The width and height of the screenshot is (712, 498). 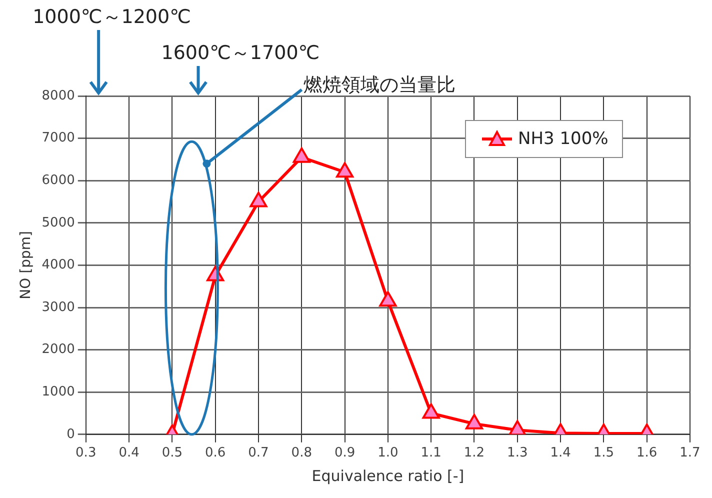 What do you see at coordinates (388, 453) in the screenshot?
I see `x-tick-label: 1.0` at bounding box center [388, 453].